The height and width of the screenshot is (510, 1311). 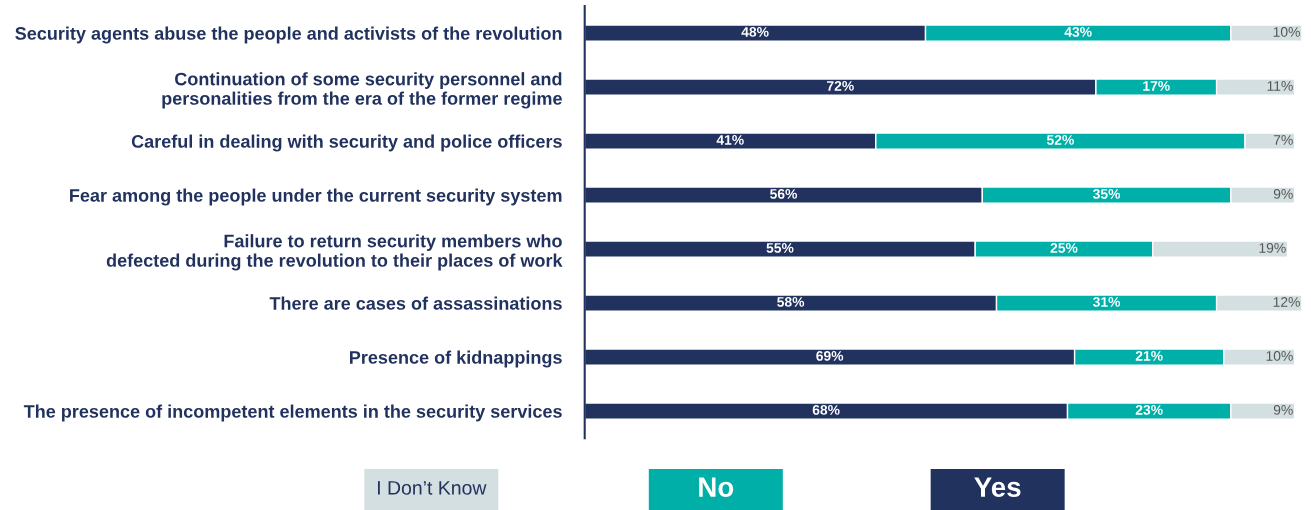 What do you see at coordinates (791, 301) in the screenshot?
I see `data-label: 58%` at bounding box center [791, 301].